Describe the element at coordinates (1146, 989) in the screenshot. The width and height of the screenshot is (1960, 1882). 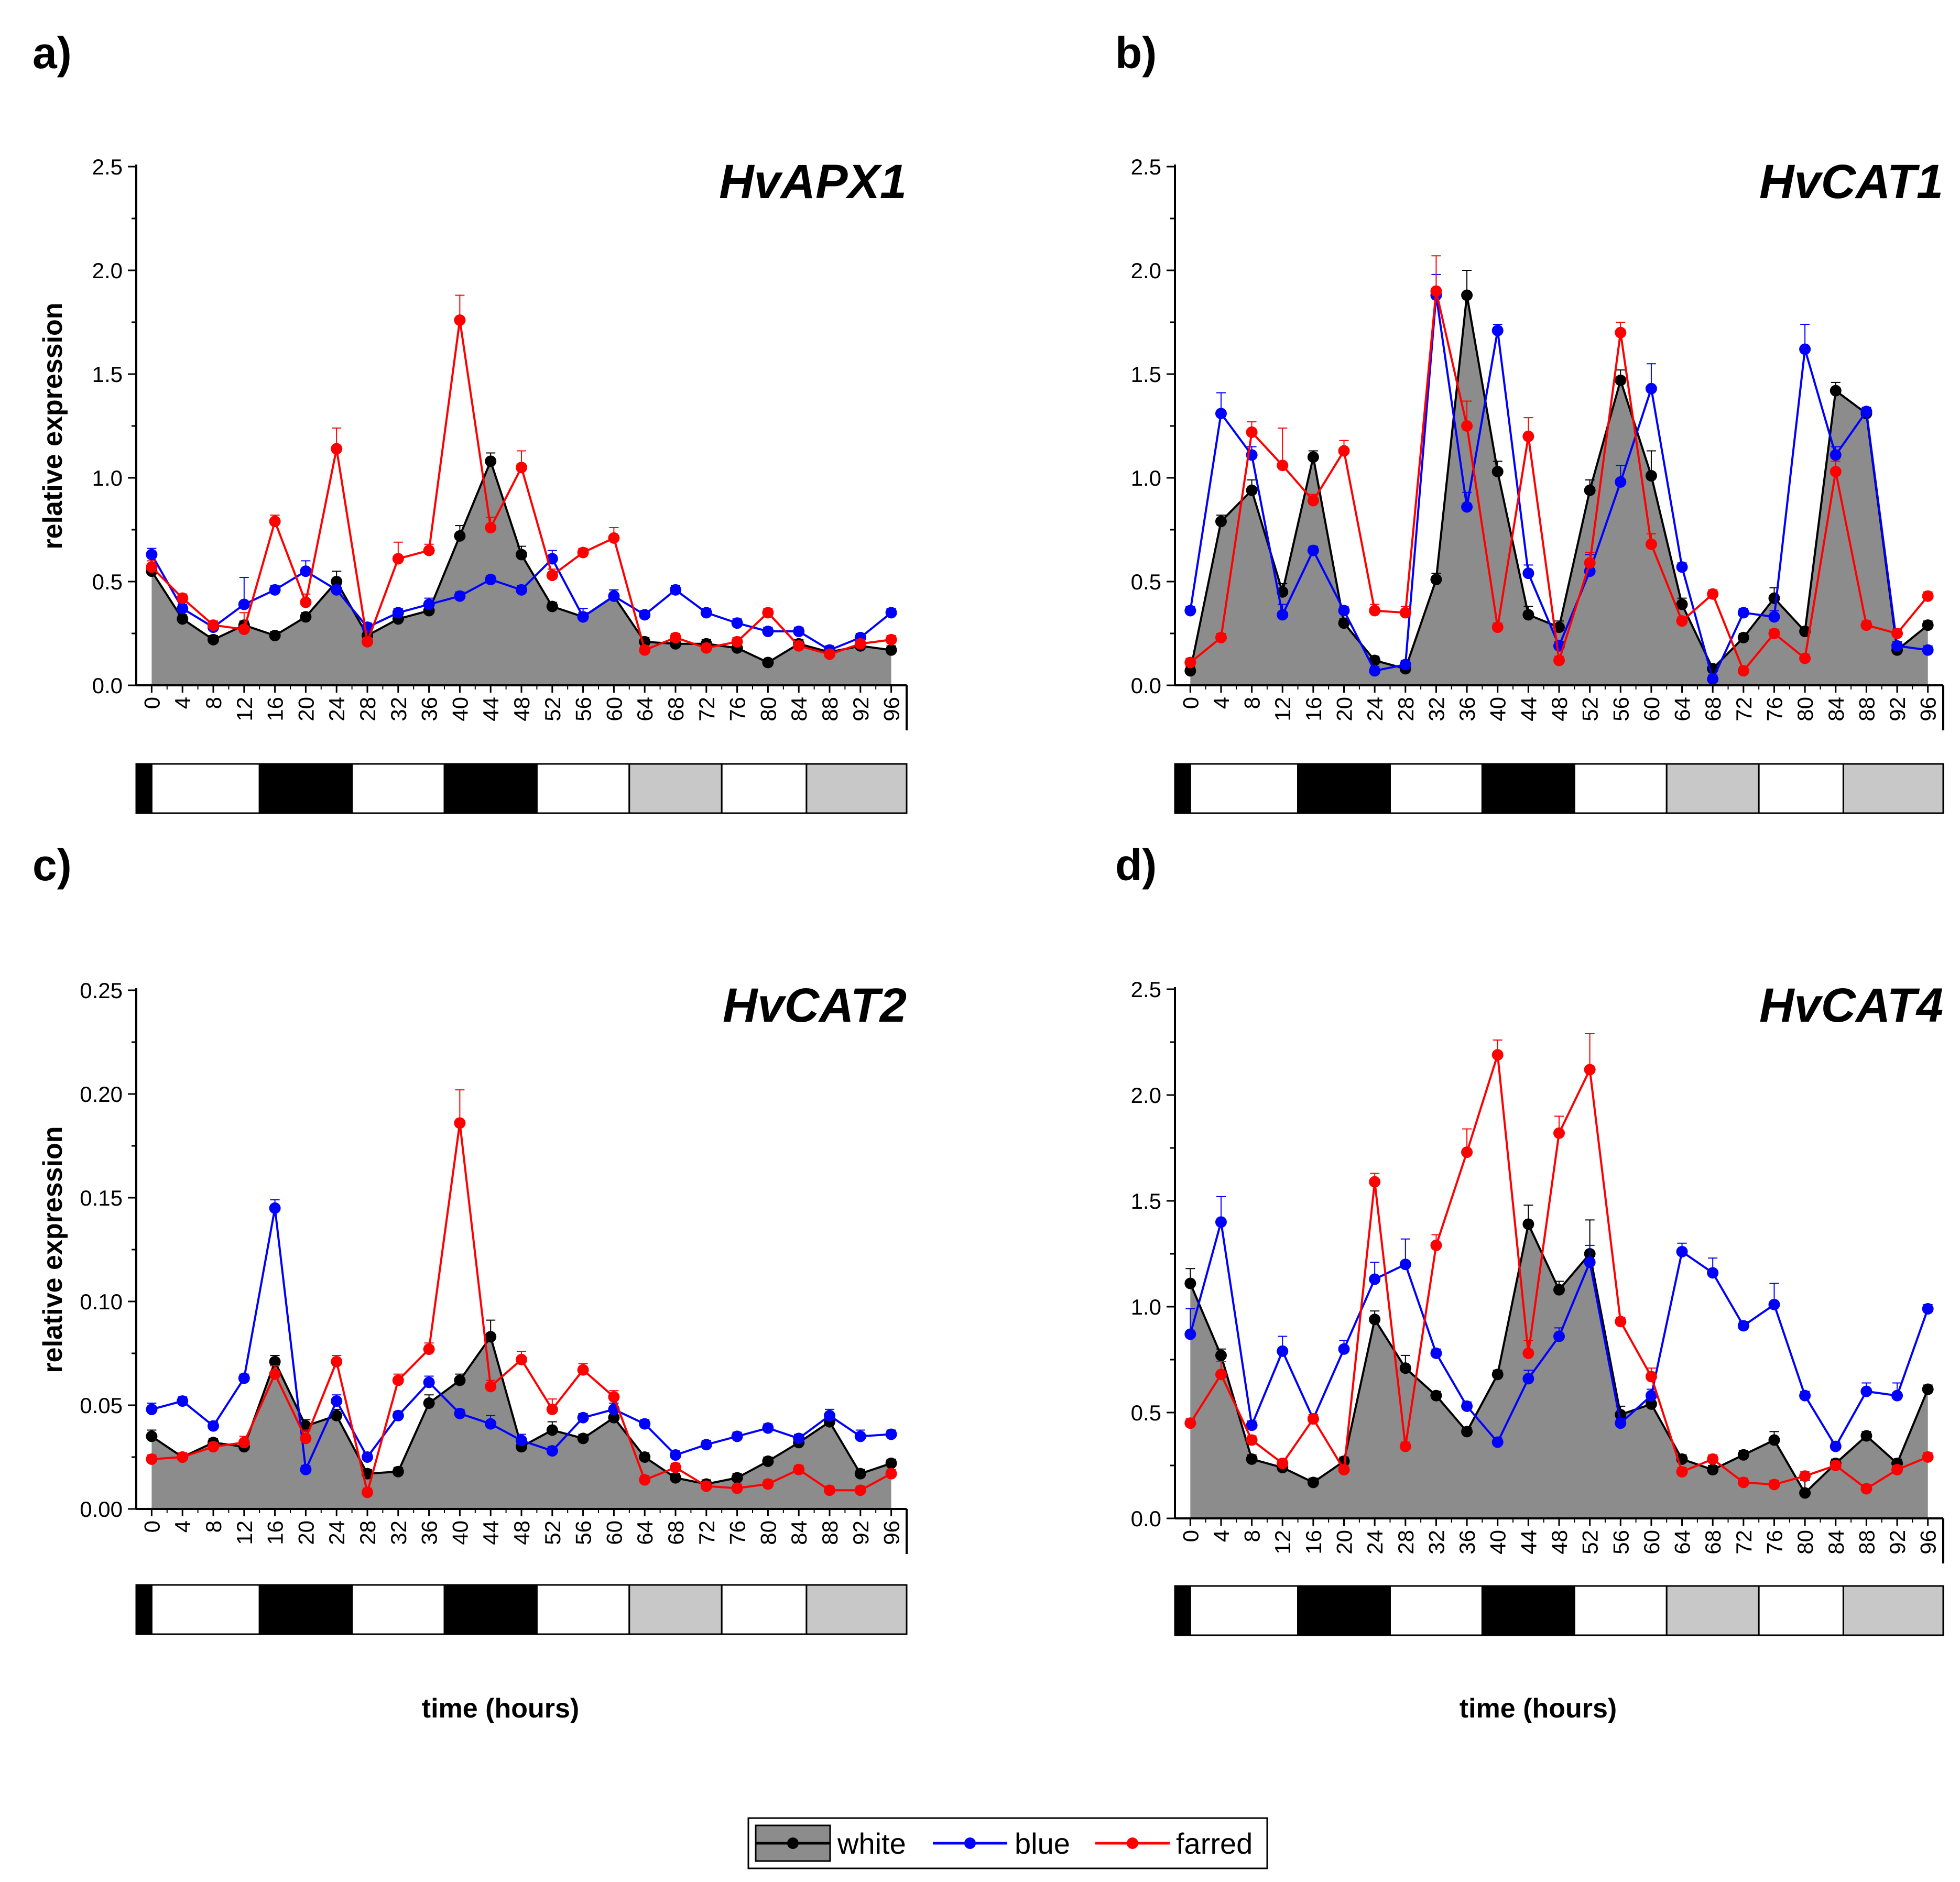
I see `y-tick-label: 2.5` at that location.